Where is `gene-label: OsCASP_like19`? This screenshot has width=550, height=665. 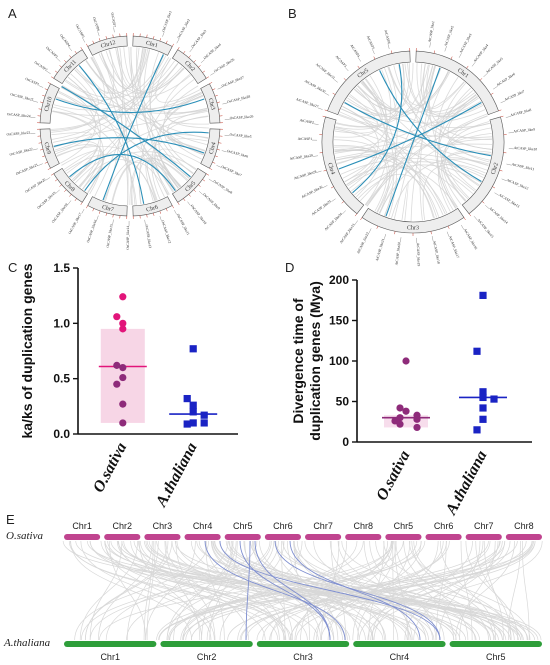 gene-label: OsCASP_like19 is located at coordinates (46, 200).